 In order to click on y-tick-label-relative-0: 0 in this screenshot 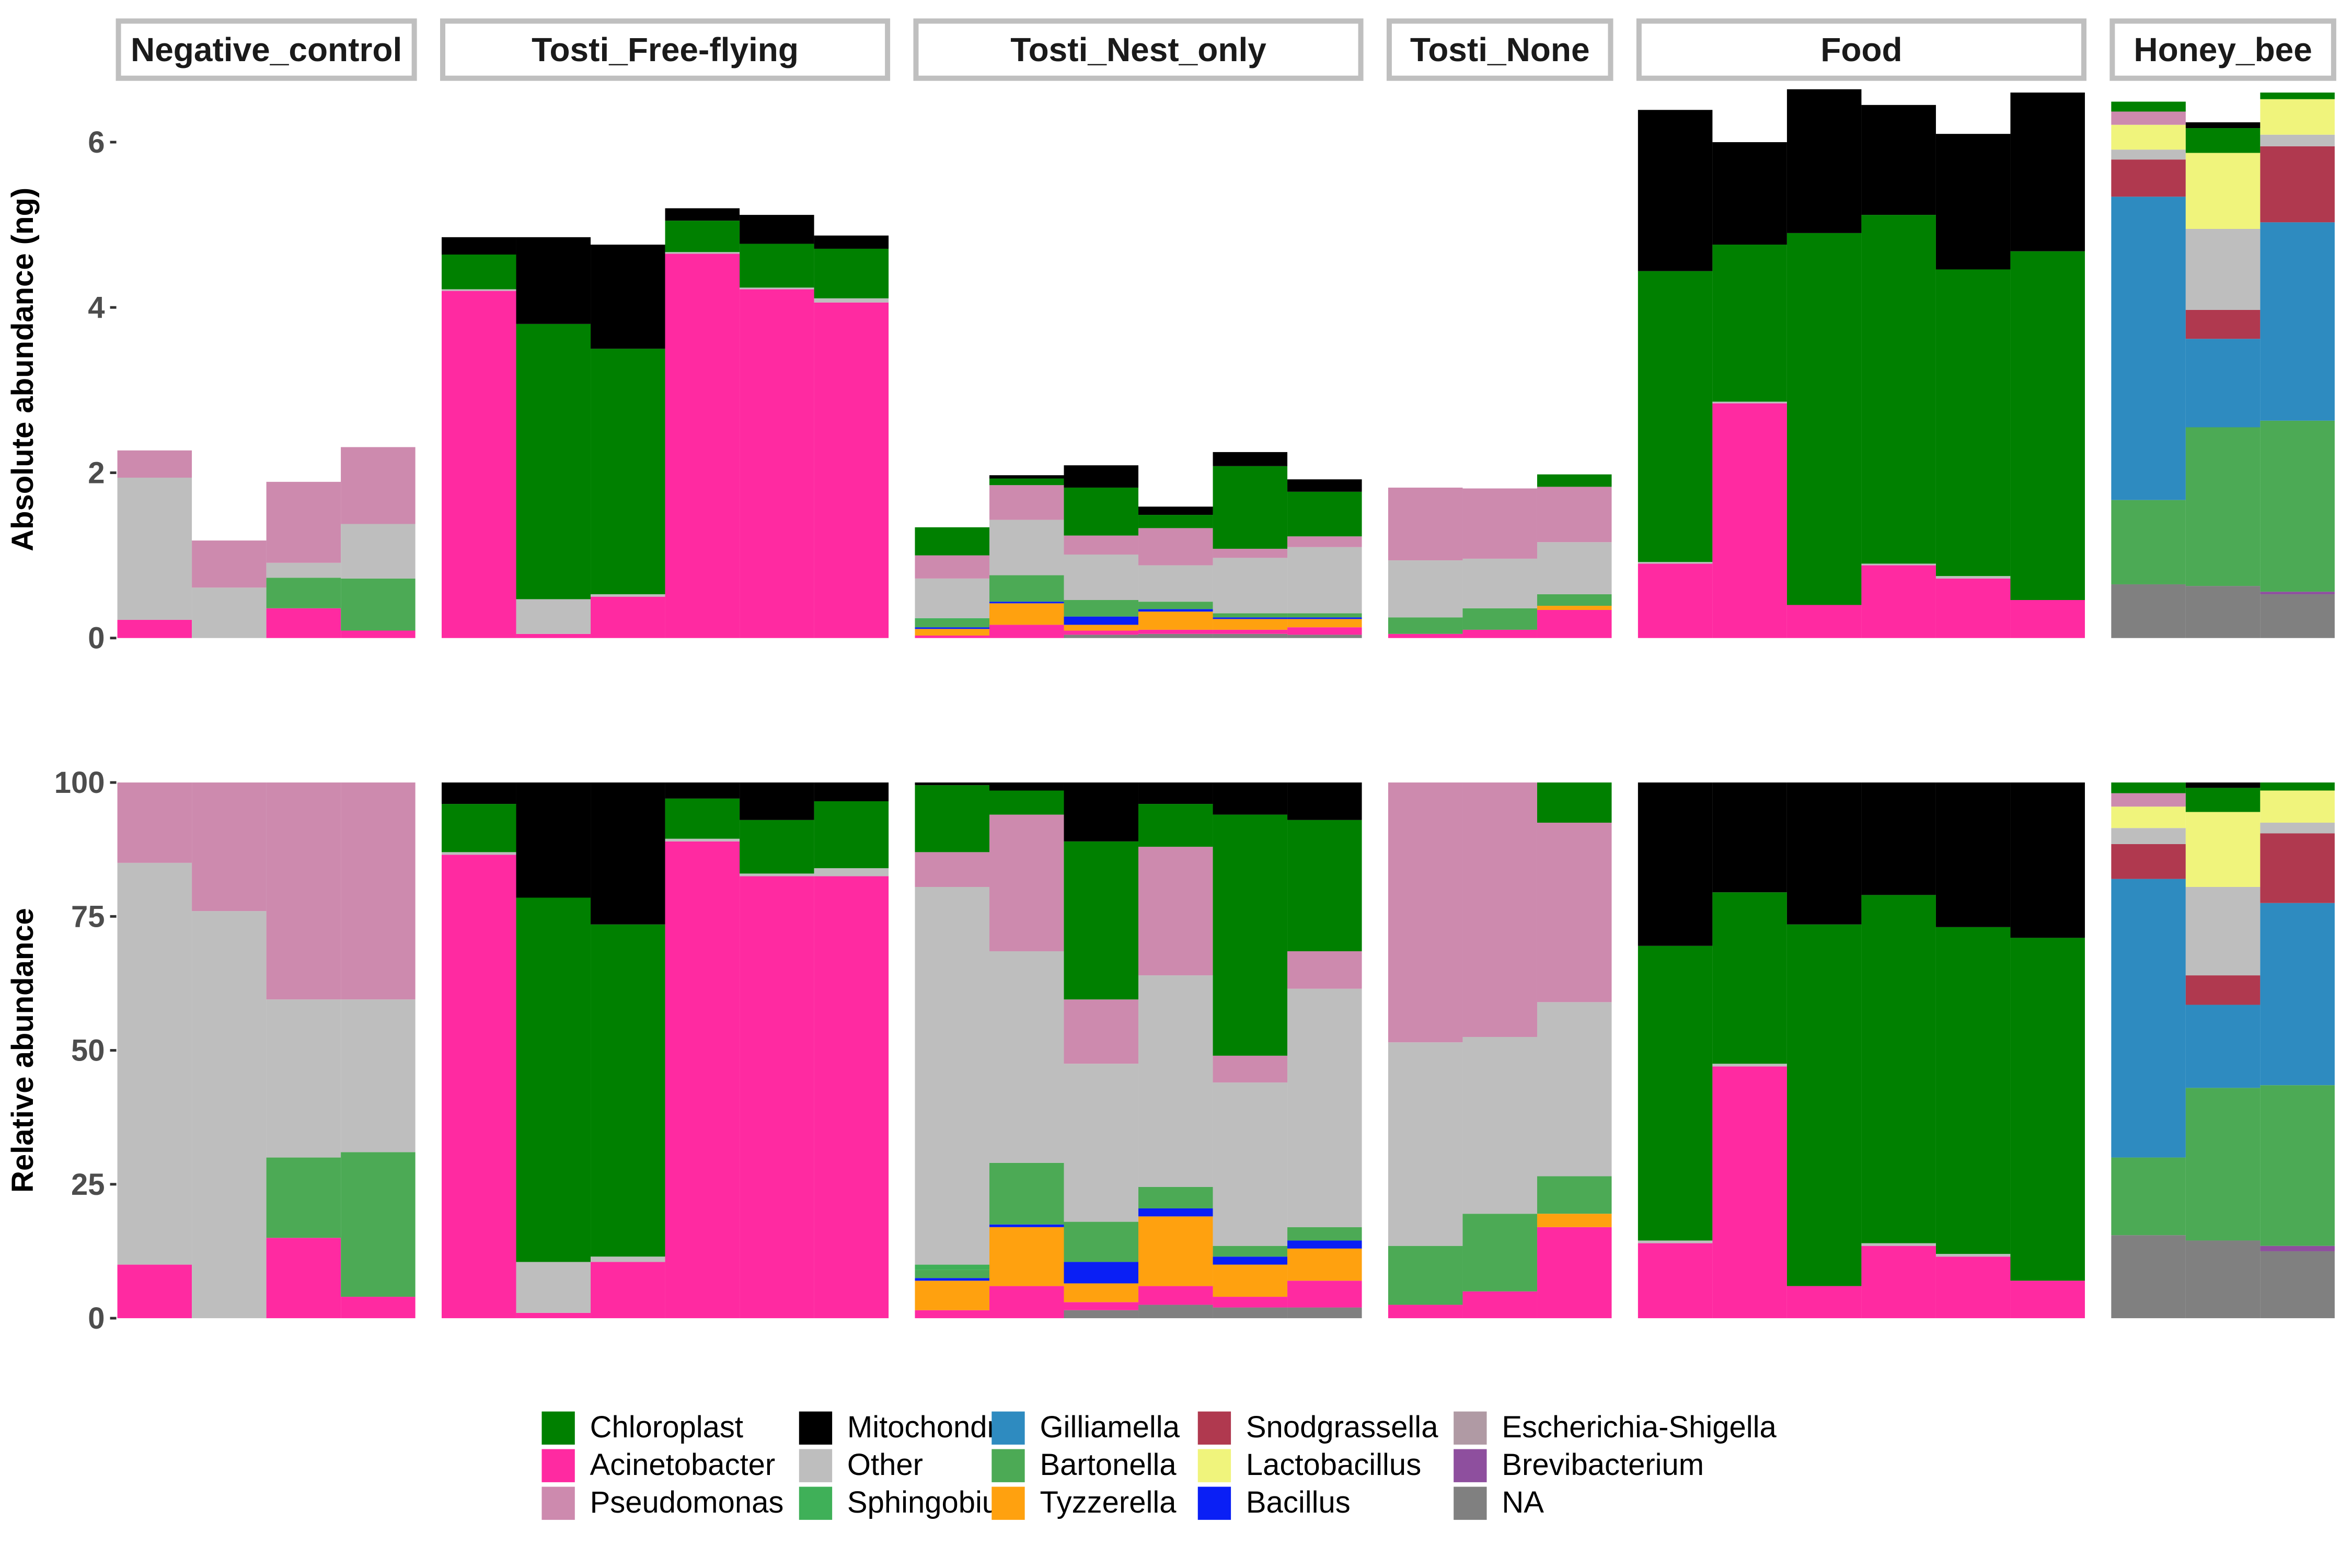, I will do `click(96, 1318)`.